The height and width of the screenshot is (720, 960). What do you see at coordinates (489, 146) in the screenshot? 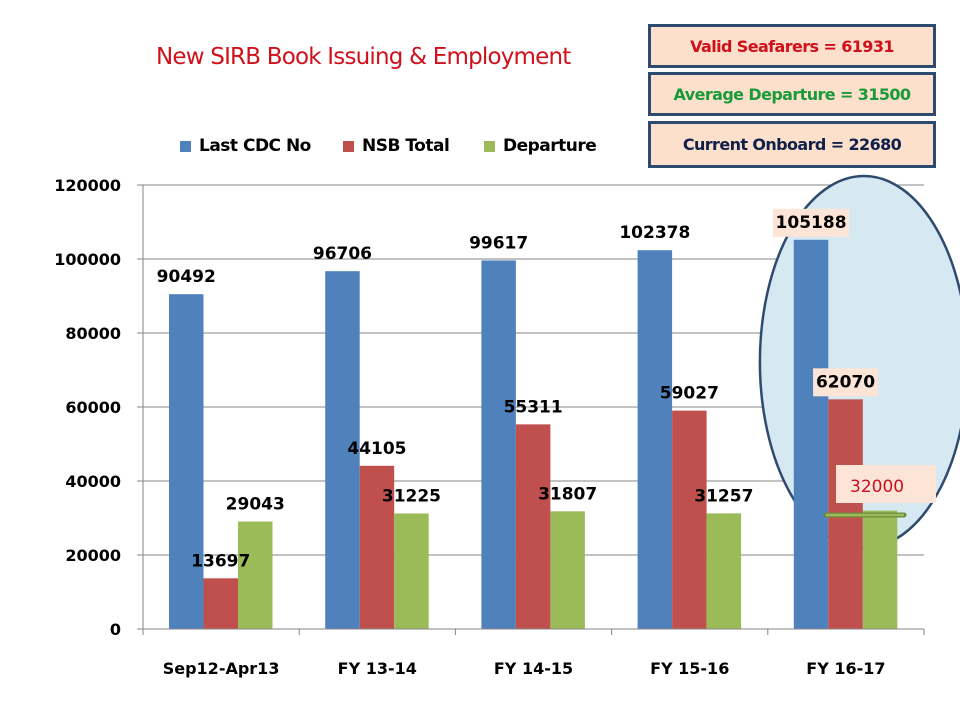
I see `legend-swatch-green-icon` at bounding box center [489, 146].